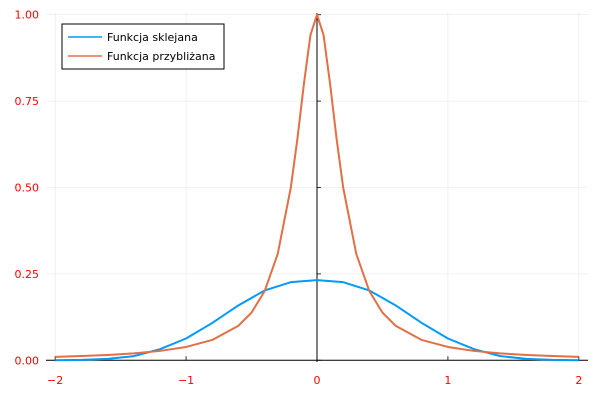 The width and height of the screenshot is (600, 400). I want to click on y-tick-label: 0.25, so click(27, 274).